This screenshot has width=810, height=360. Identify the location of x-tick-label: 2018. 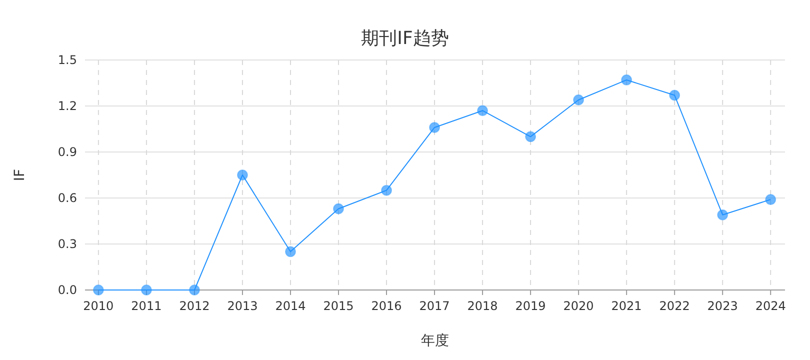
(482, 306).